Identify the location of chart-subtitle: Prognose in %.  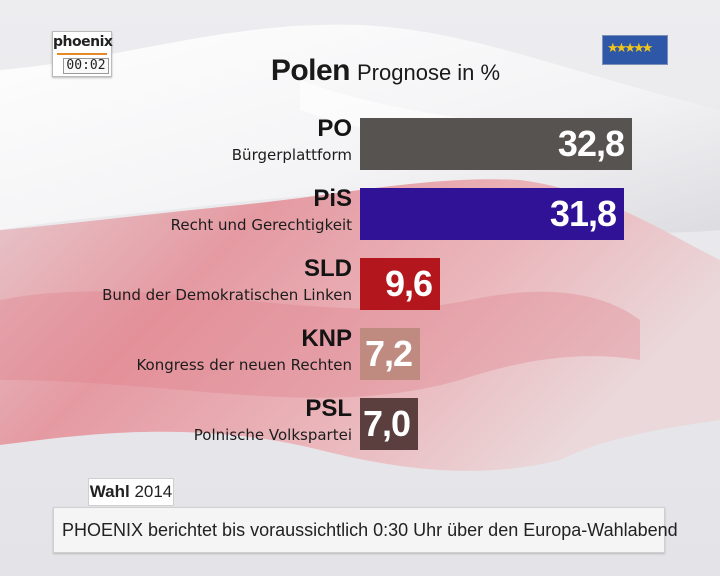
(429, 72).